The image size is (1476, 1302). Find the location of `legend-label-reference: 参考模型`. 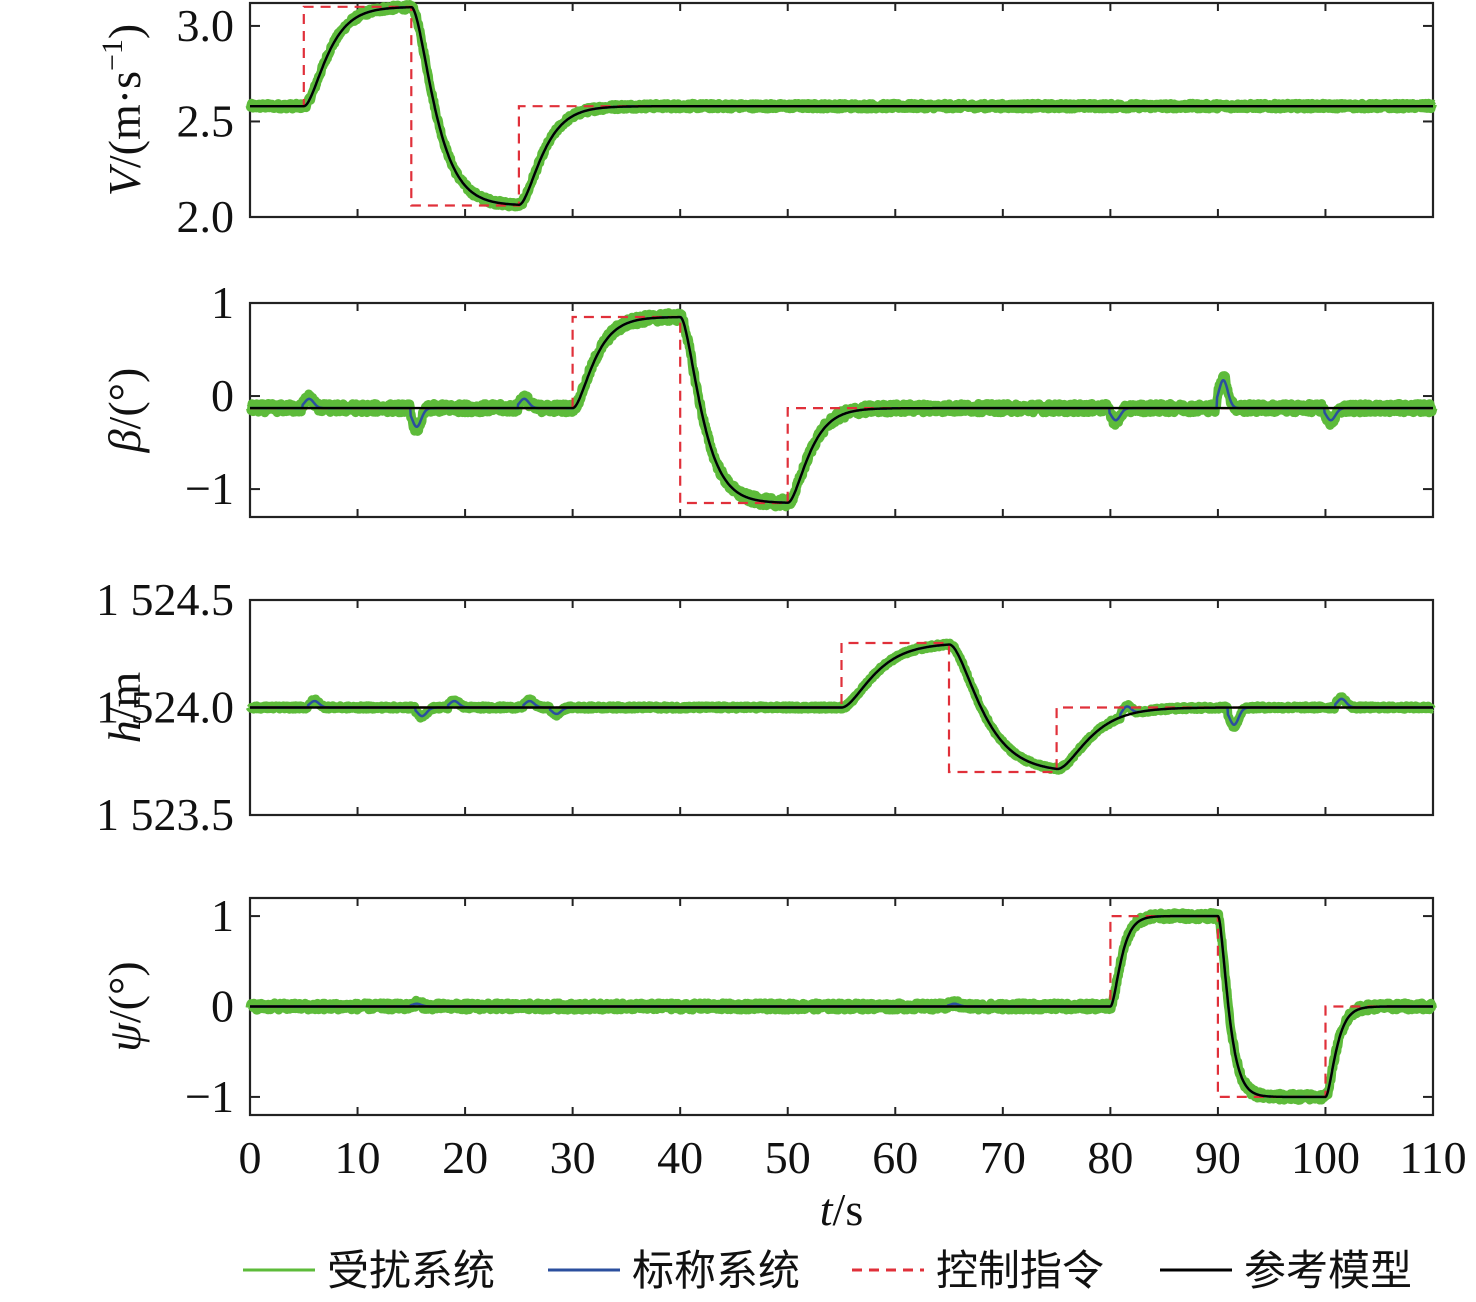

legend-label-reference: 参考模型 is located at coordinates (1328, 1270).